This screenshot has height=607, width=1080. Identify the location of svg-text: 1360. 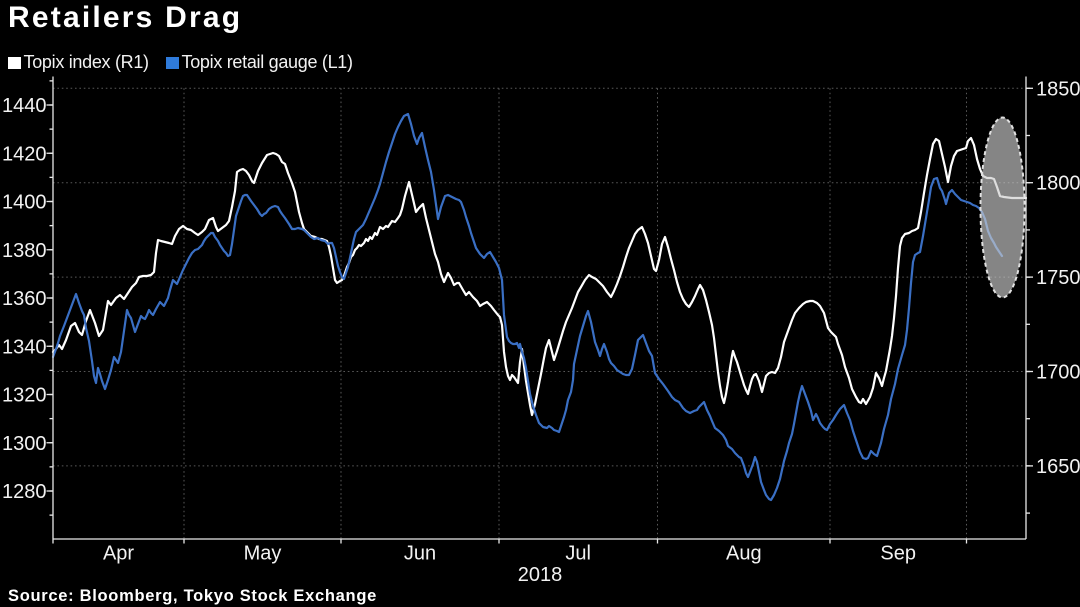
(24, 299).